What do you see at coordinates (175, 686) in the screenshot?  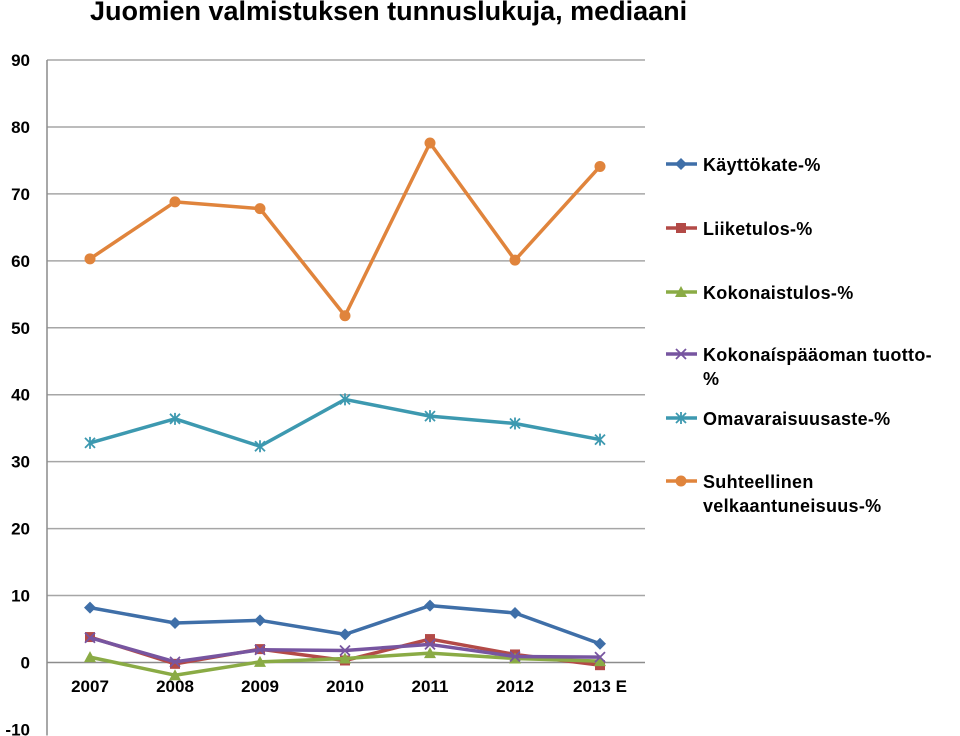 I see `x-tick-label: 2008` at bounding box center [175, 686].